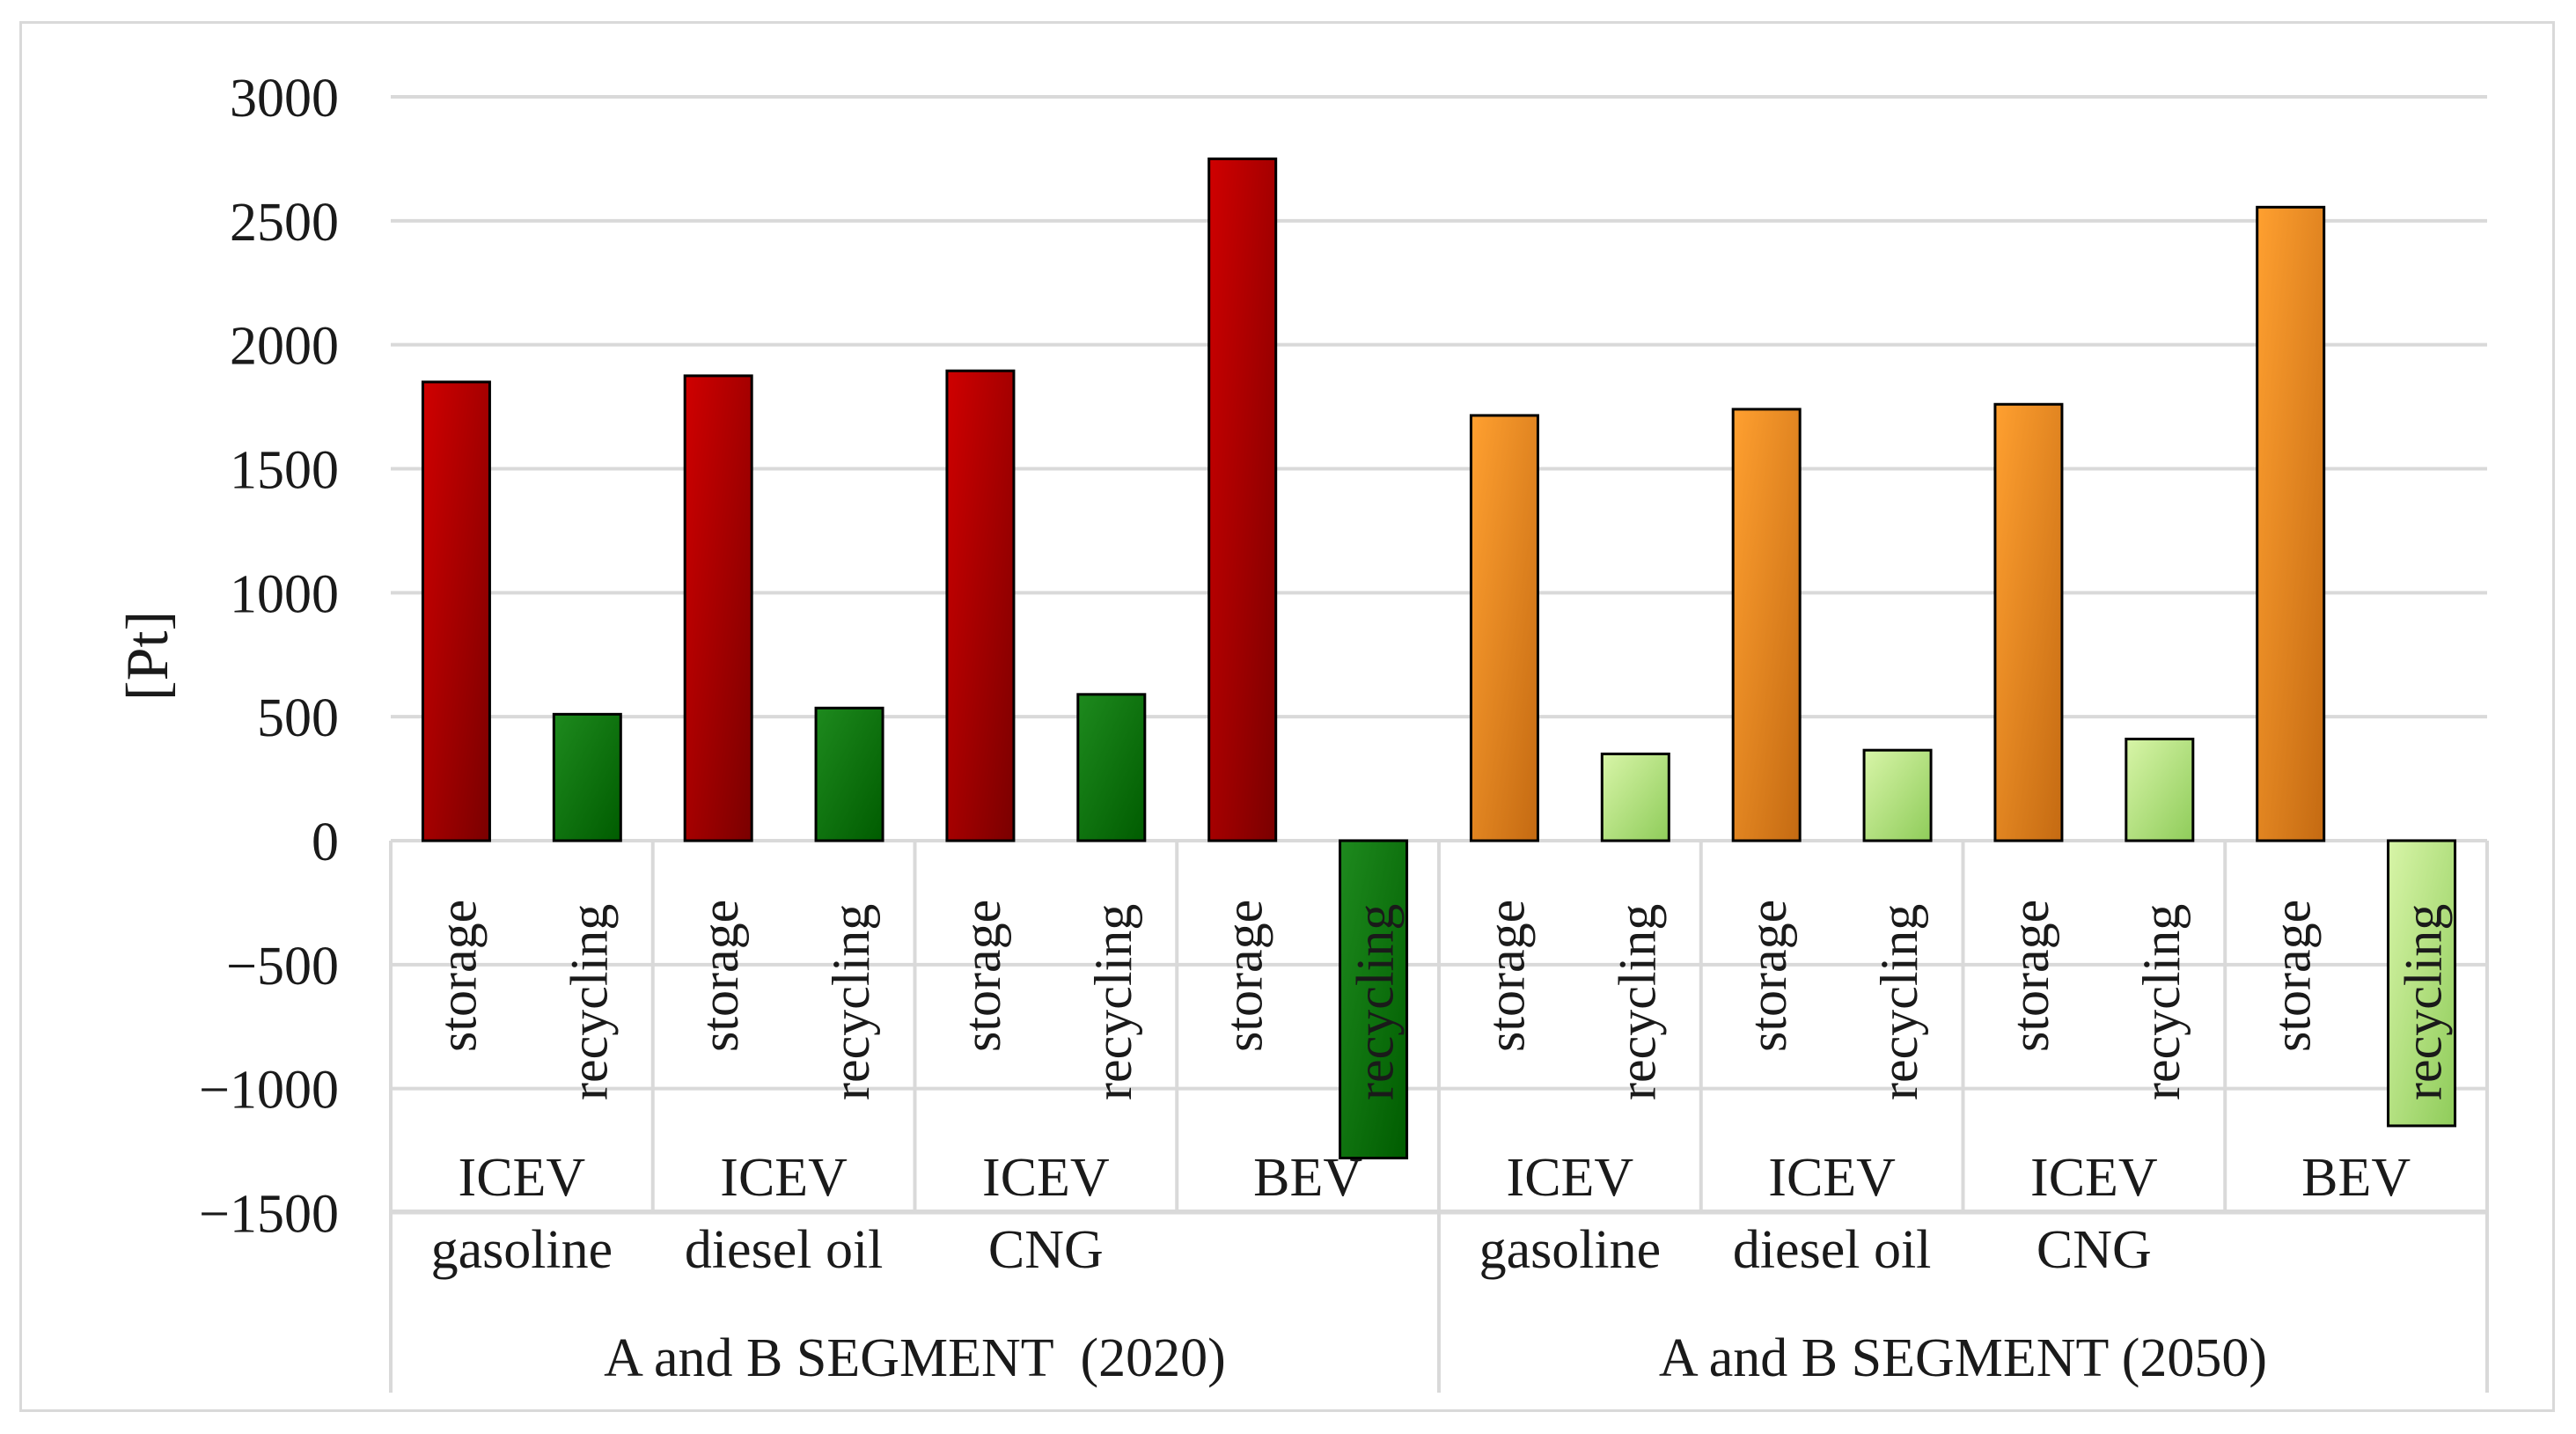 The width and height of the screenshot is (2576, 1434). I want to click on y-axis-label: [Pt], so click(147, 656).